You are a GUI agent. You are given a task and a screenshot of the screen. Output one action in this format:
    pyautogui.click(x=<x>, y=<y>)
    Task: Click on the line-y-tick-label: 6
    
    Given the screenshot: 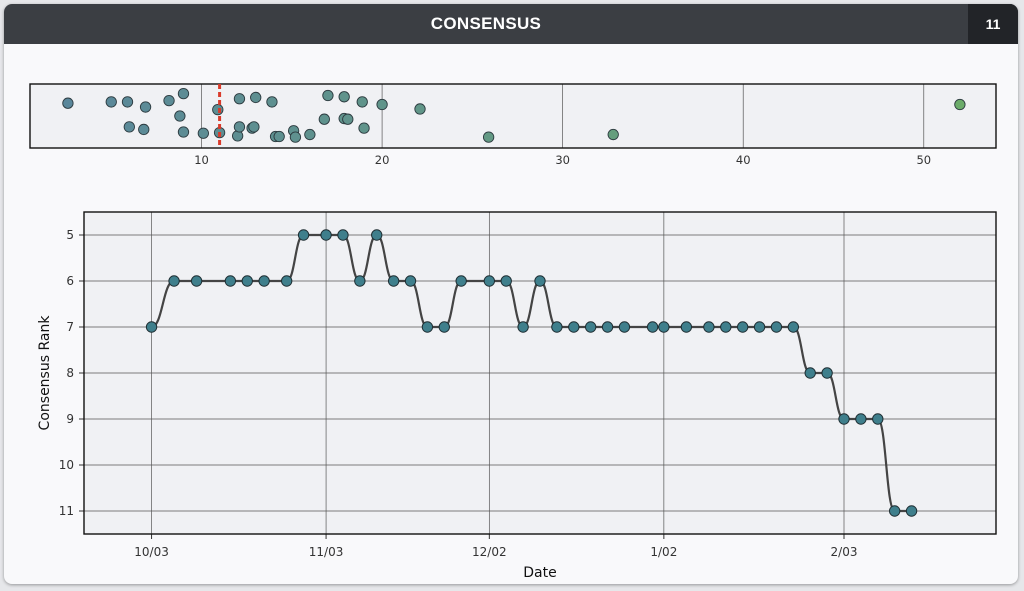 What is the action you would take?
    pyautogui.click(x=70, y=281)
    